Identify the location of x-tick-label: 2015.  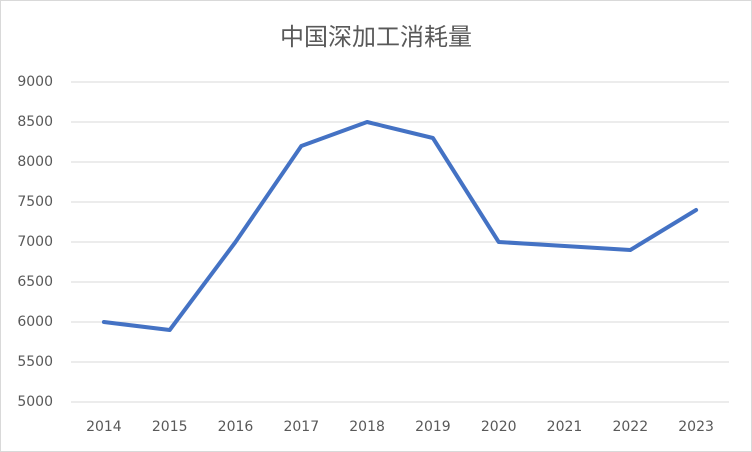
(170, 427).